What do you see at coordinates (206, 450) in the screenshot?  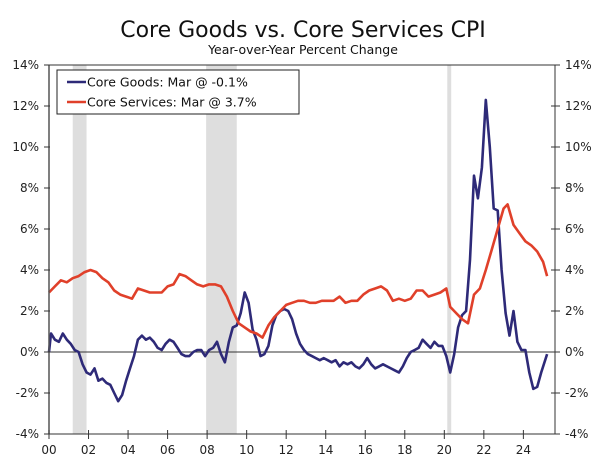 I see `x-tick-label: 08` at bounding box center [206, 450].